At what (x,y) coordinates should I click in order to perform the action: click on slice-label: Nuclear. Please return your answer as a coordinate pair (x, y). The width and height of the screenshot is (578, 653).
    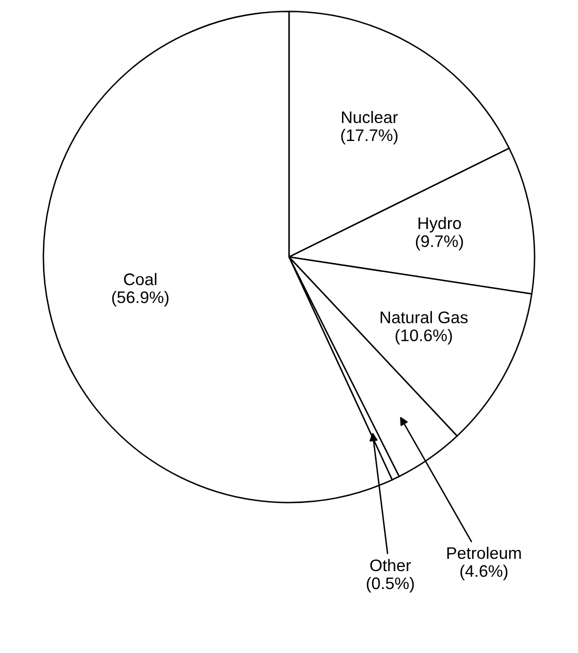
    Looking at the image, I should click on (370, 117).